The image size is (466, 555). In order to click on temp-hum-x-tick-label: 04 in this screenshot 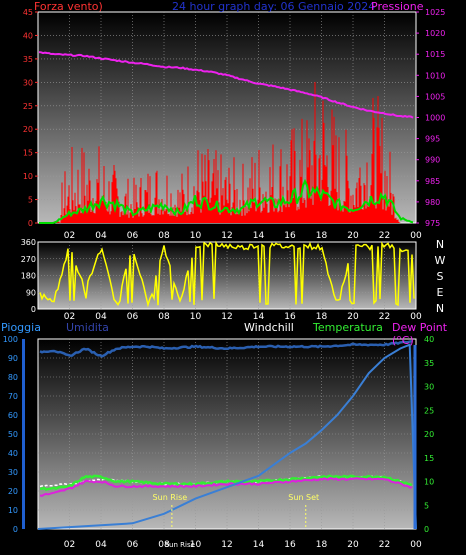, I will do `click(101, 545)`.